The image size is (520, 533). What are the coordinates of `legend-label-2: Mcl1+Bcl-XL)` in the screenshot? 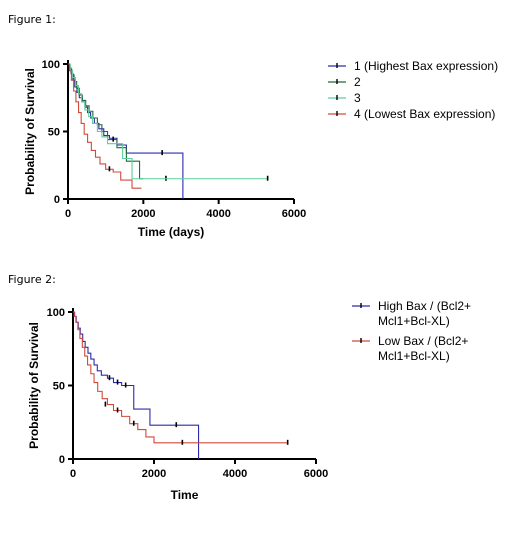 It's located at (414, 356).